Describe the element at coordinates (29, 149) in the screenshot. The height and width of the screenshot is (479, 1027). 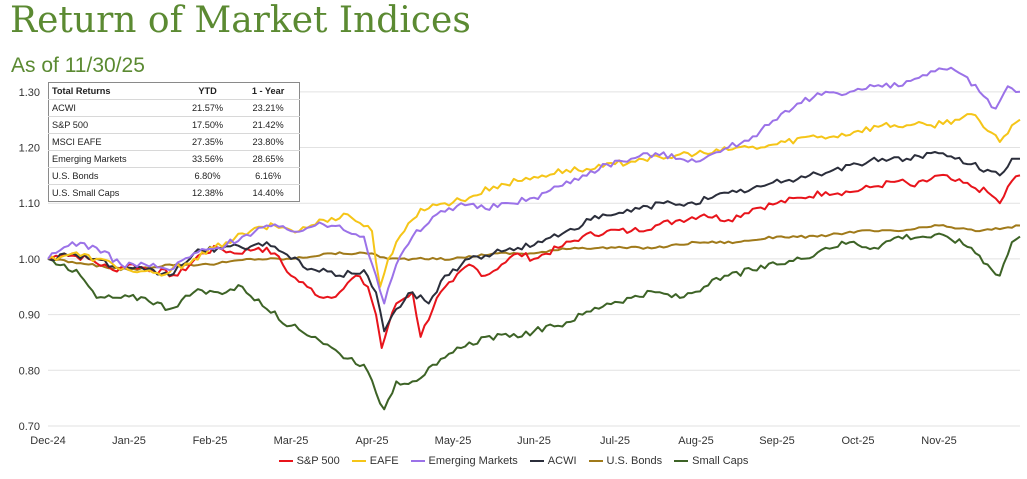
I see `y-tick-label: 1.20` at that location.